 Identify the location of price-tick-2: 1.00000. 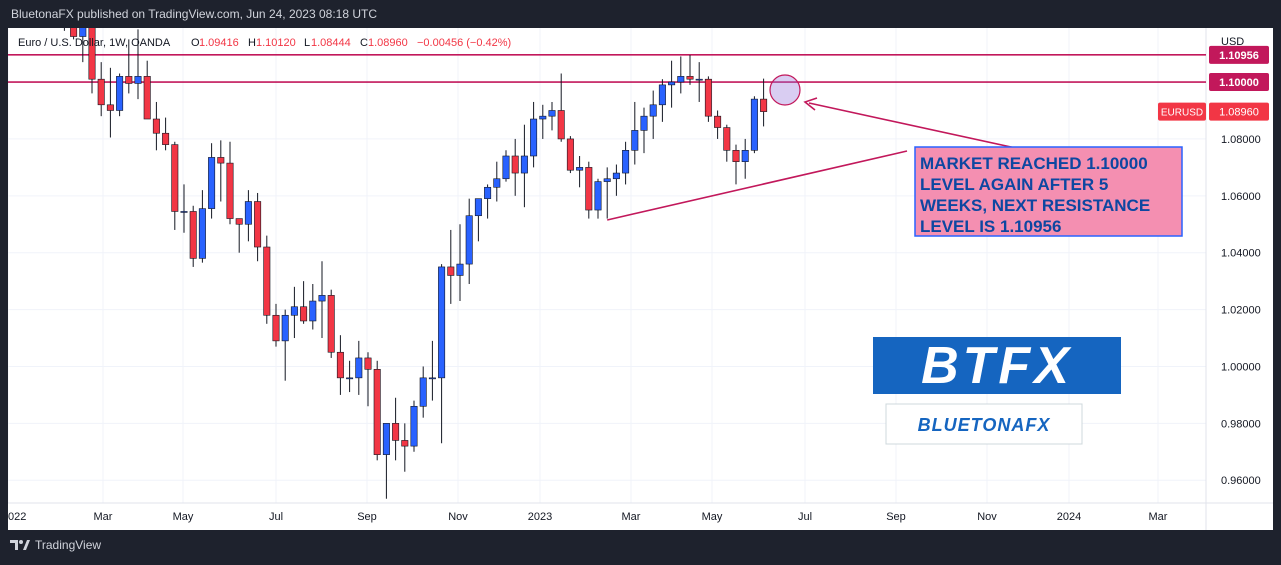
(1241, 367).